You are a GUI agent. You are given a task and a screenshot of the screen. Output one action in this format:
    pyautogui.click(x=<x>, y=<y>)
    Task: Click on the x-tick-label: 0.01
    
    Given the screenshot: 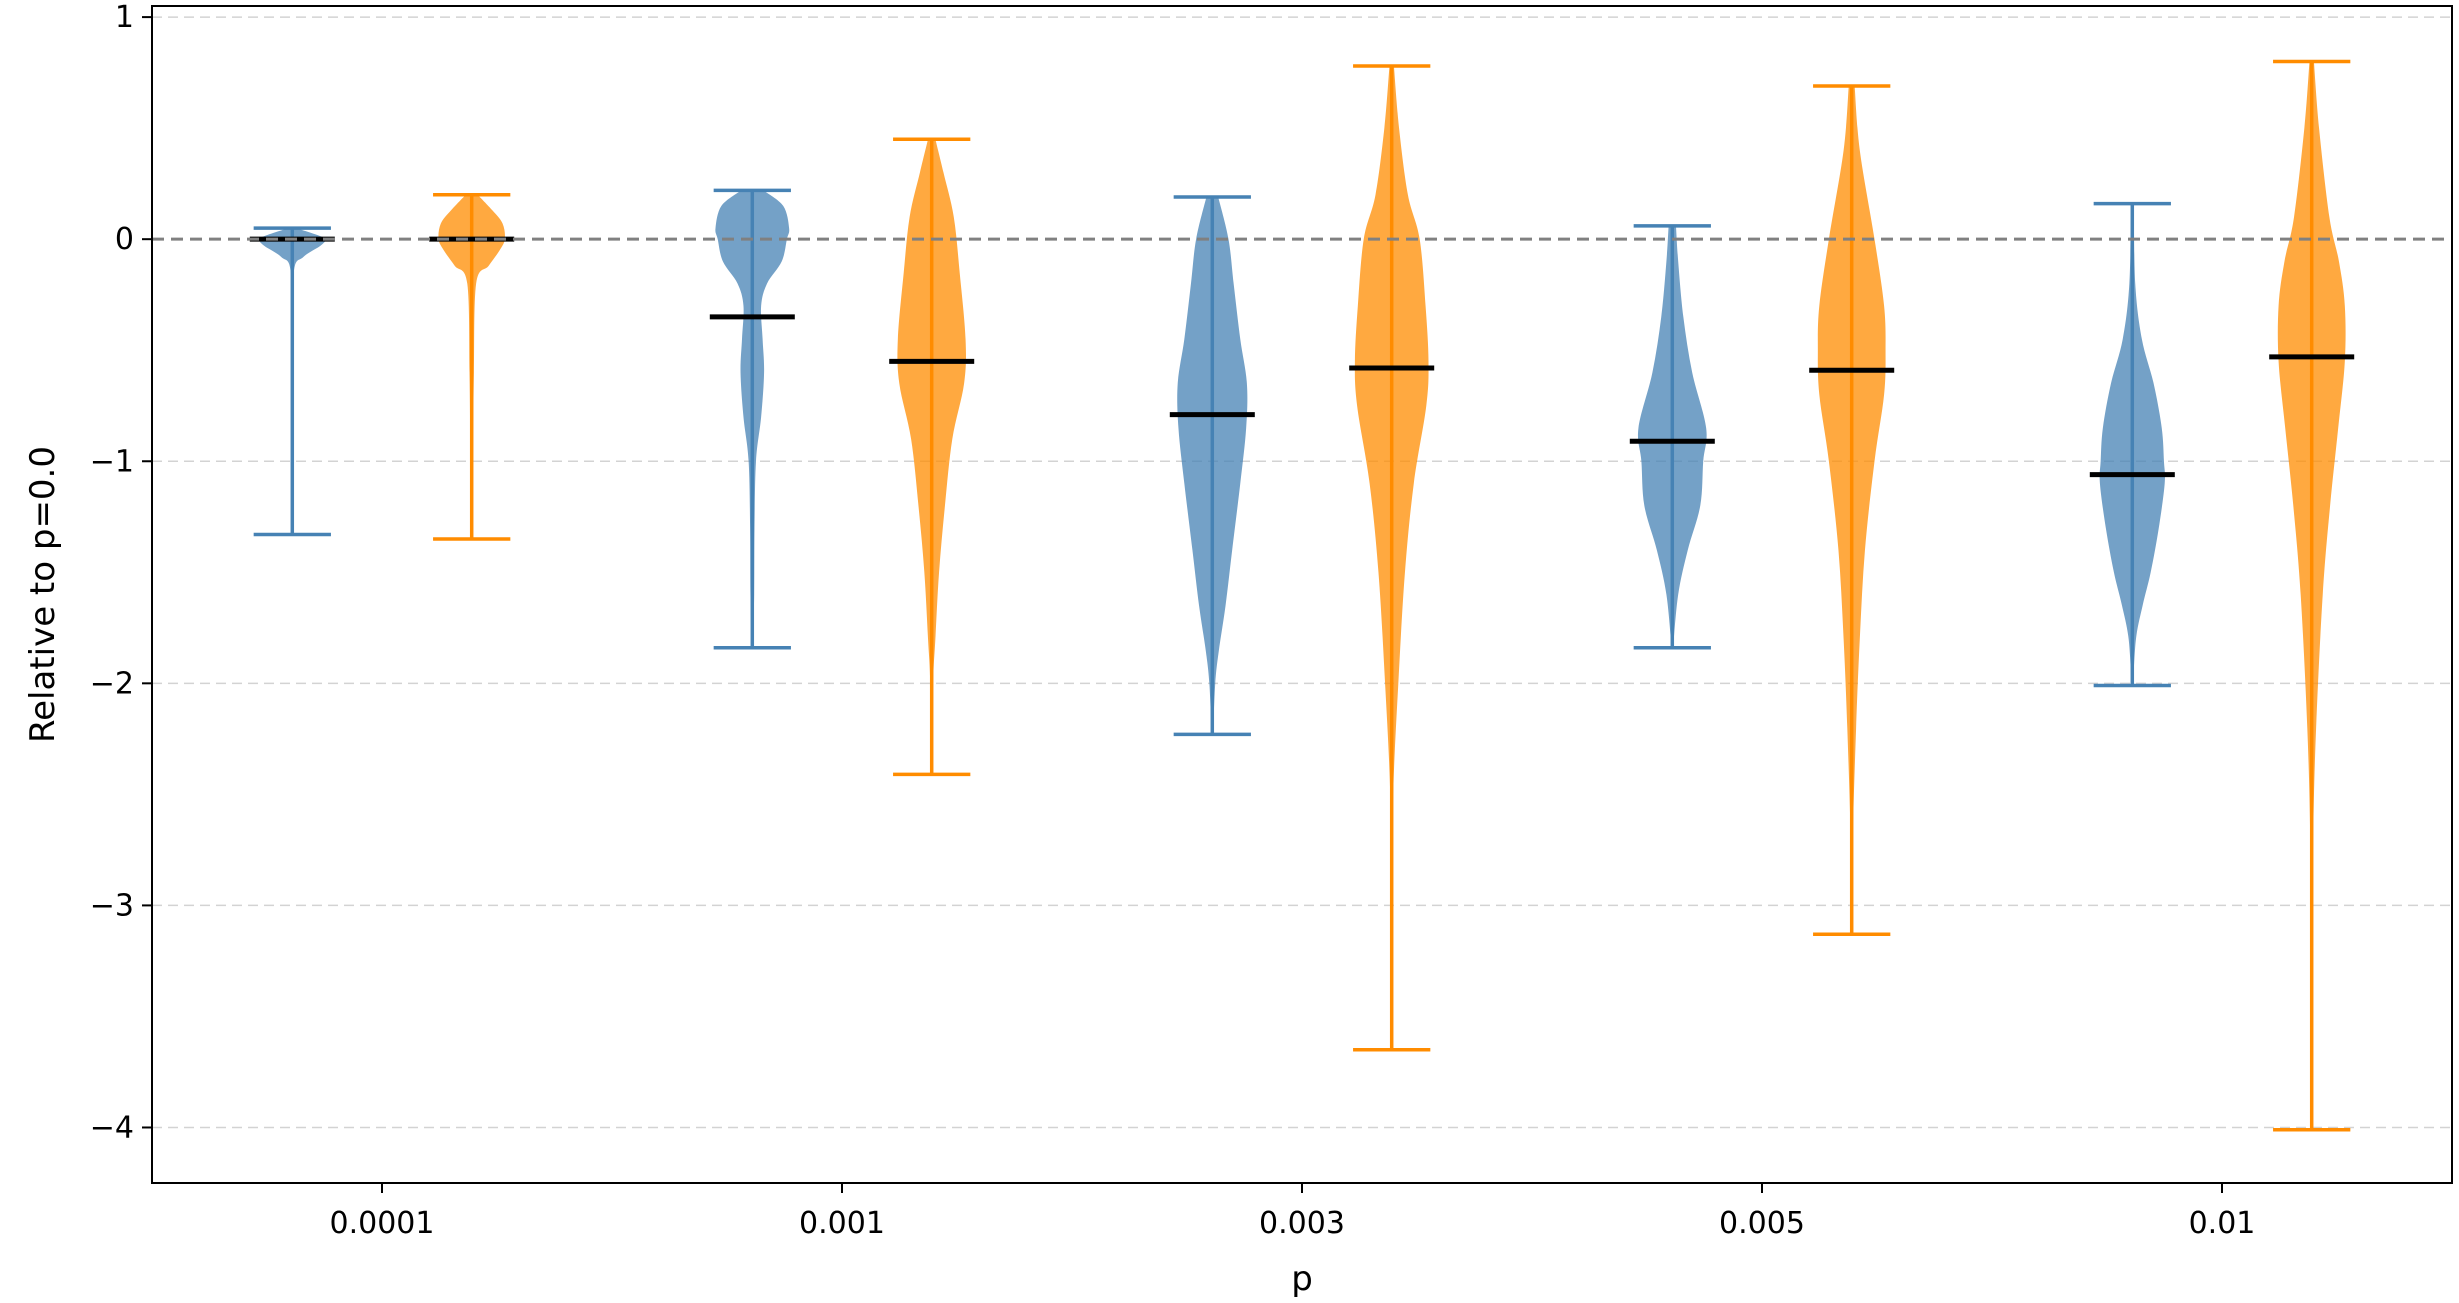 What is the action you would take?
    pyautogui.click(x=2222, y=1223)
    